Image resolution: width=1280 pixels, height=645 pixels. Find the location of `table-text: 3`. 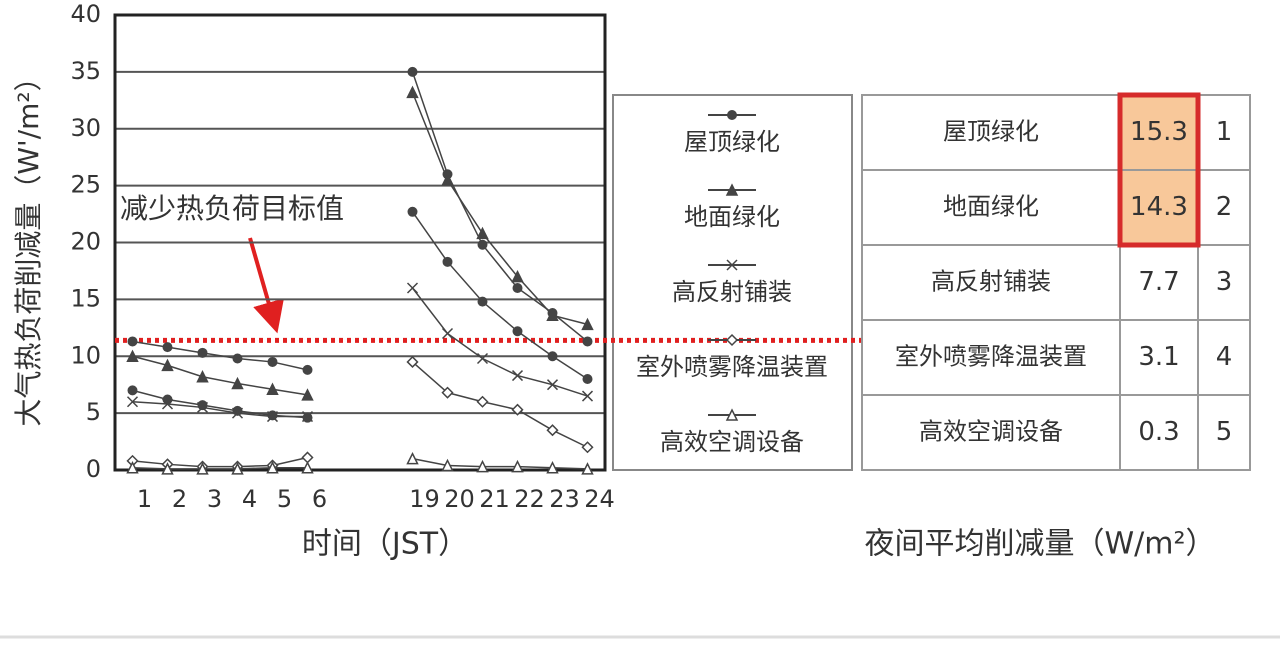

table-text: 3 is located at coordinates (1224, 282).